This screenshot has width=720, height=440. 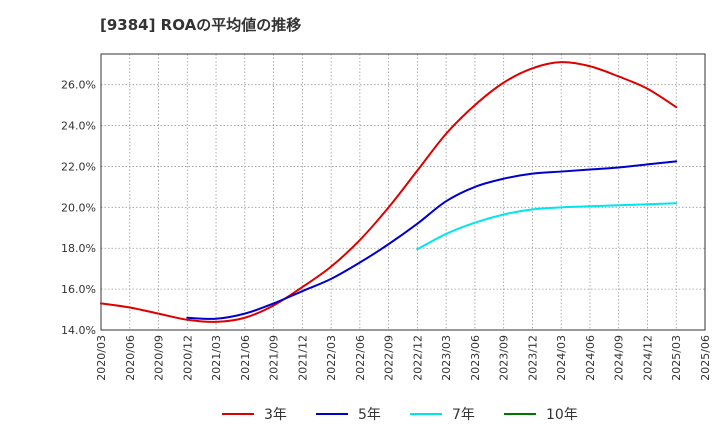 I want to click on x-tick-label: 2021/12, so click(x=302, y=358).